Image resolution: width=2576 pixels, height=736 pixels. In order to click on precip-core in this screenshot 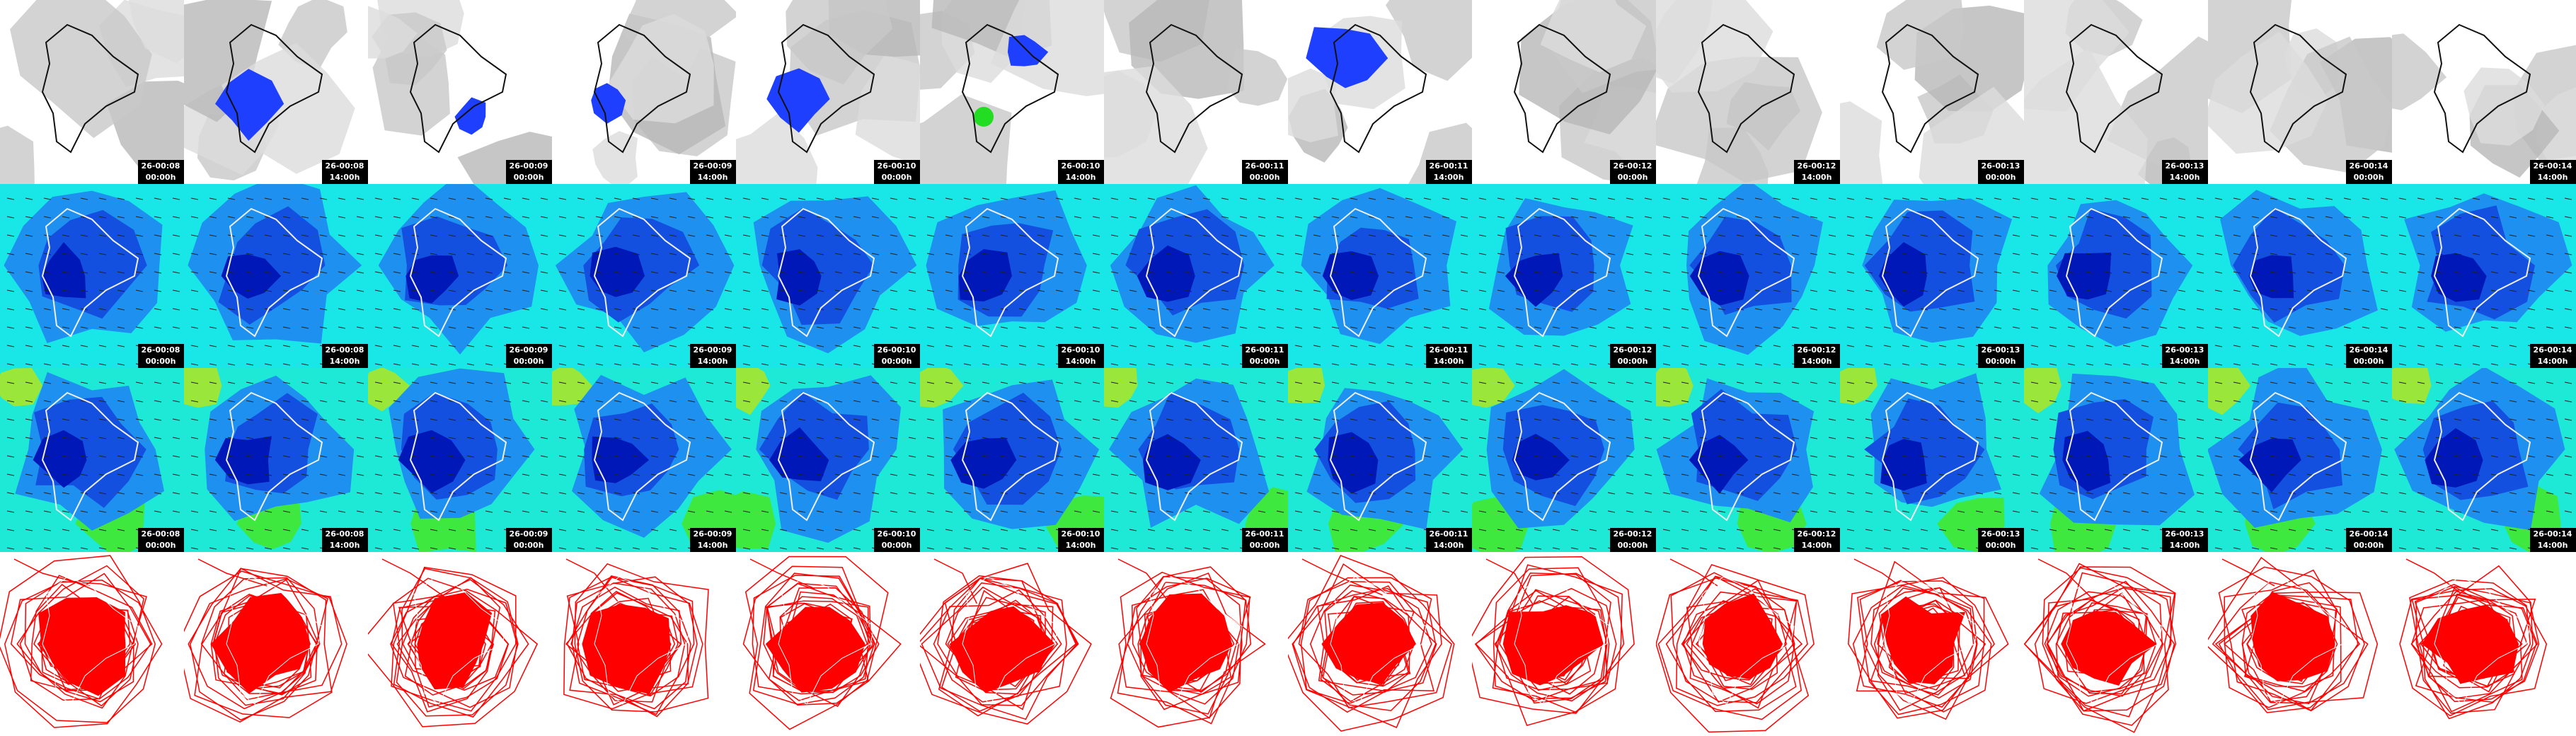, I will do `click(984, 117)`.